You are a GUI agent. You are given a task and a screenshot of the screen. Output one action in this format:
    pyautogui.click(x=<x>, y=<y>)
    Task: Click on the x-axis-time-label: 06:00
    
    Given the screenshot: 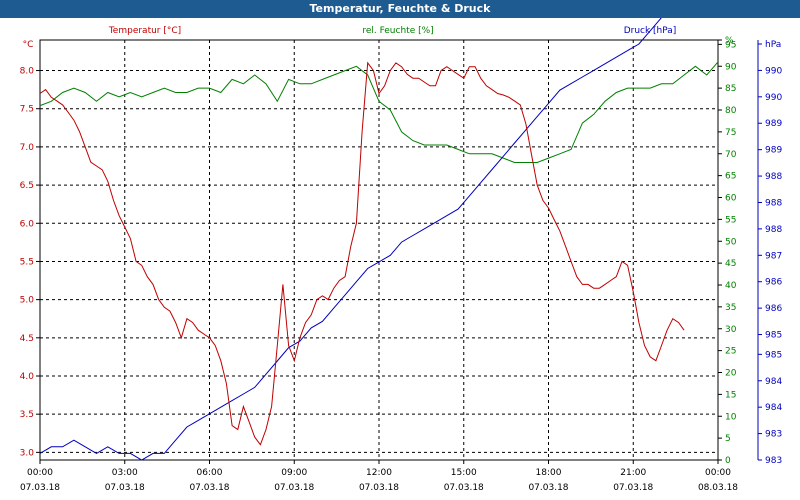 What is the action you would take?
    pyautogui.click(x=210, y=473)
    